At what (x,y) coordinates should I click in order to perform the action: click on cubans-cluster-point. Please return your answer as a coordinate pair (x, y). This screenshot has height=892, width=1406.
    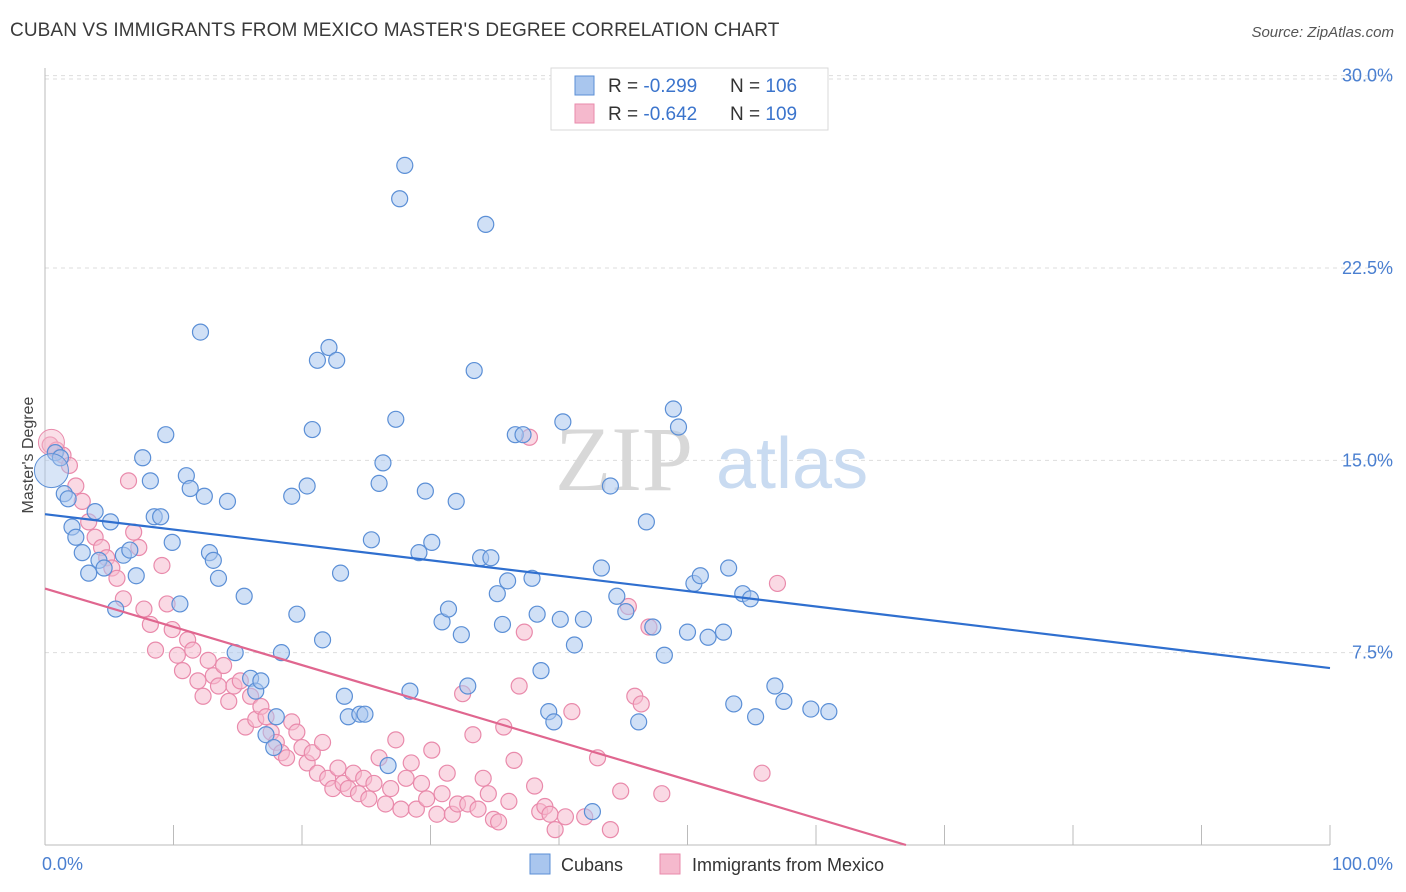
    Looking at the image, I should click on (51, 471).